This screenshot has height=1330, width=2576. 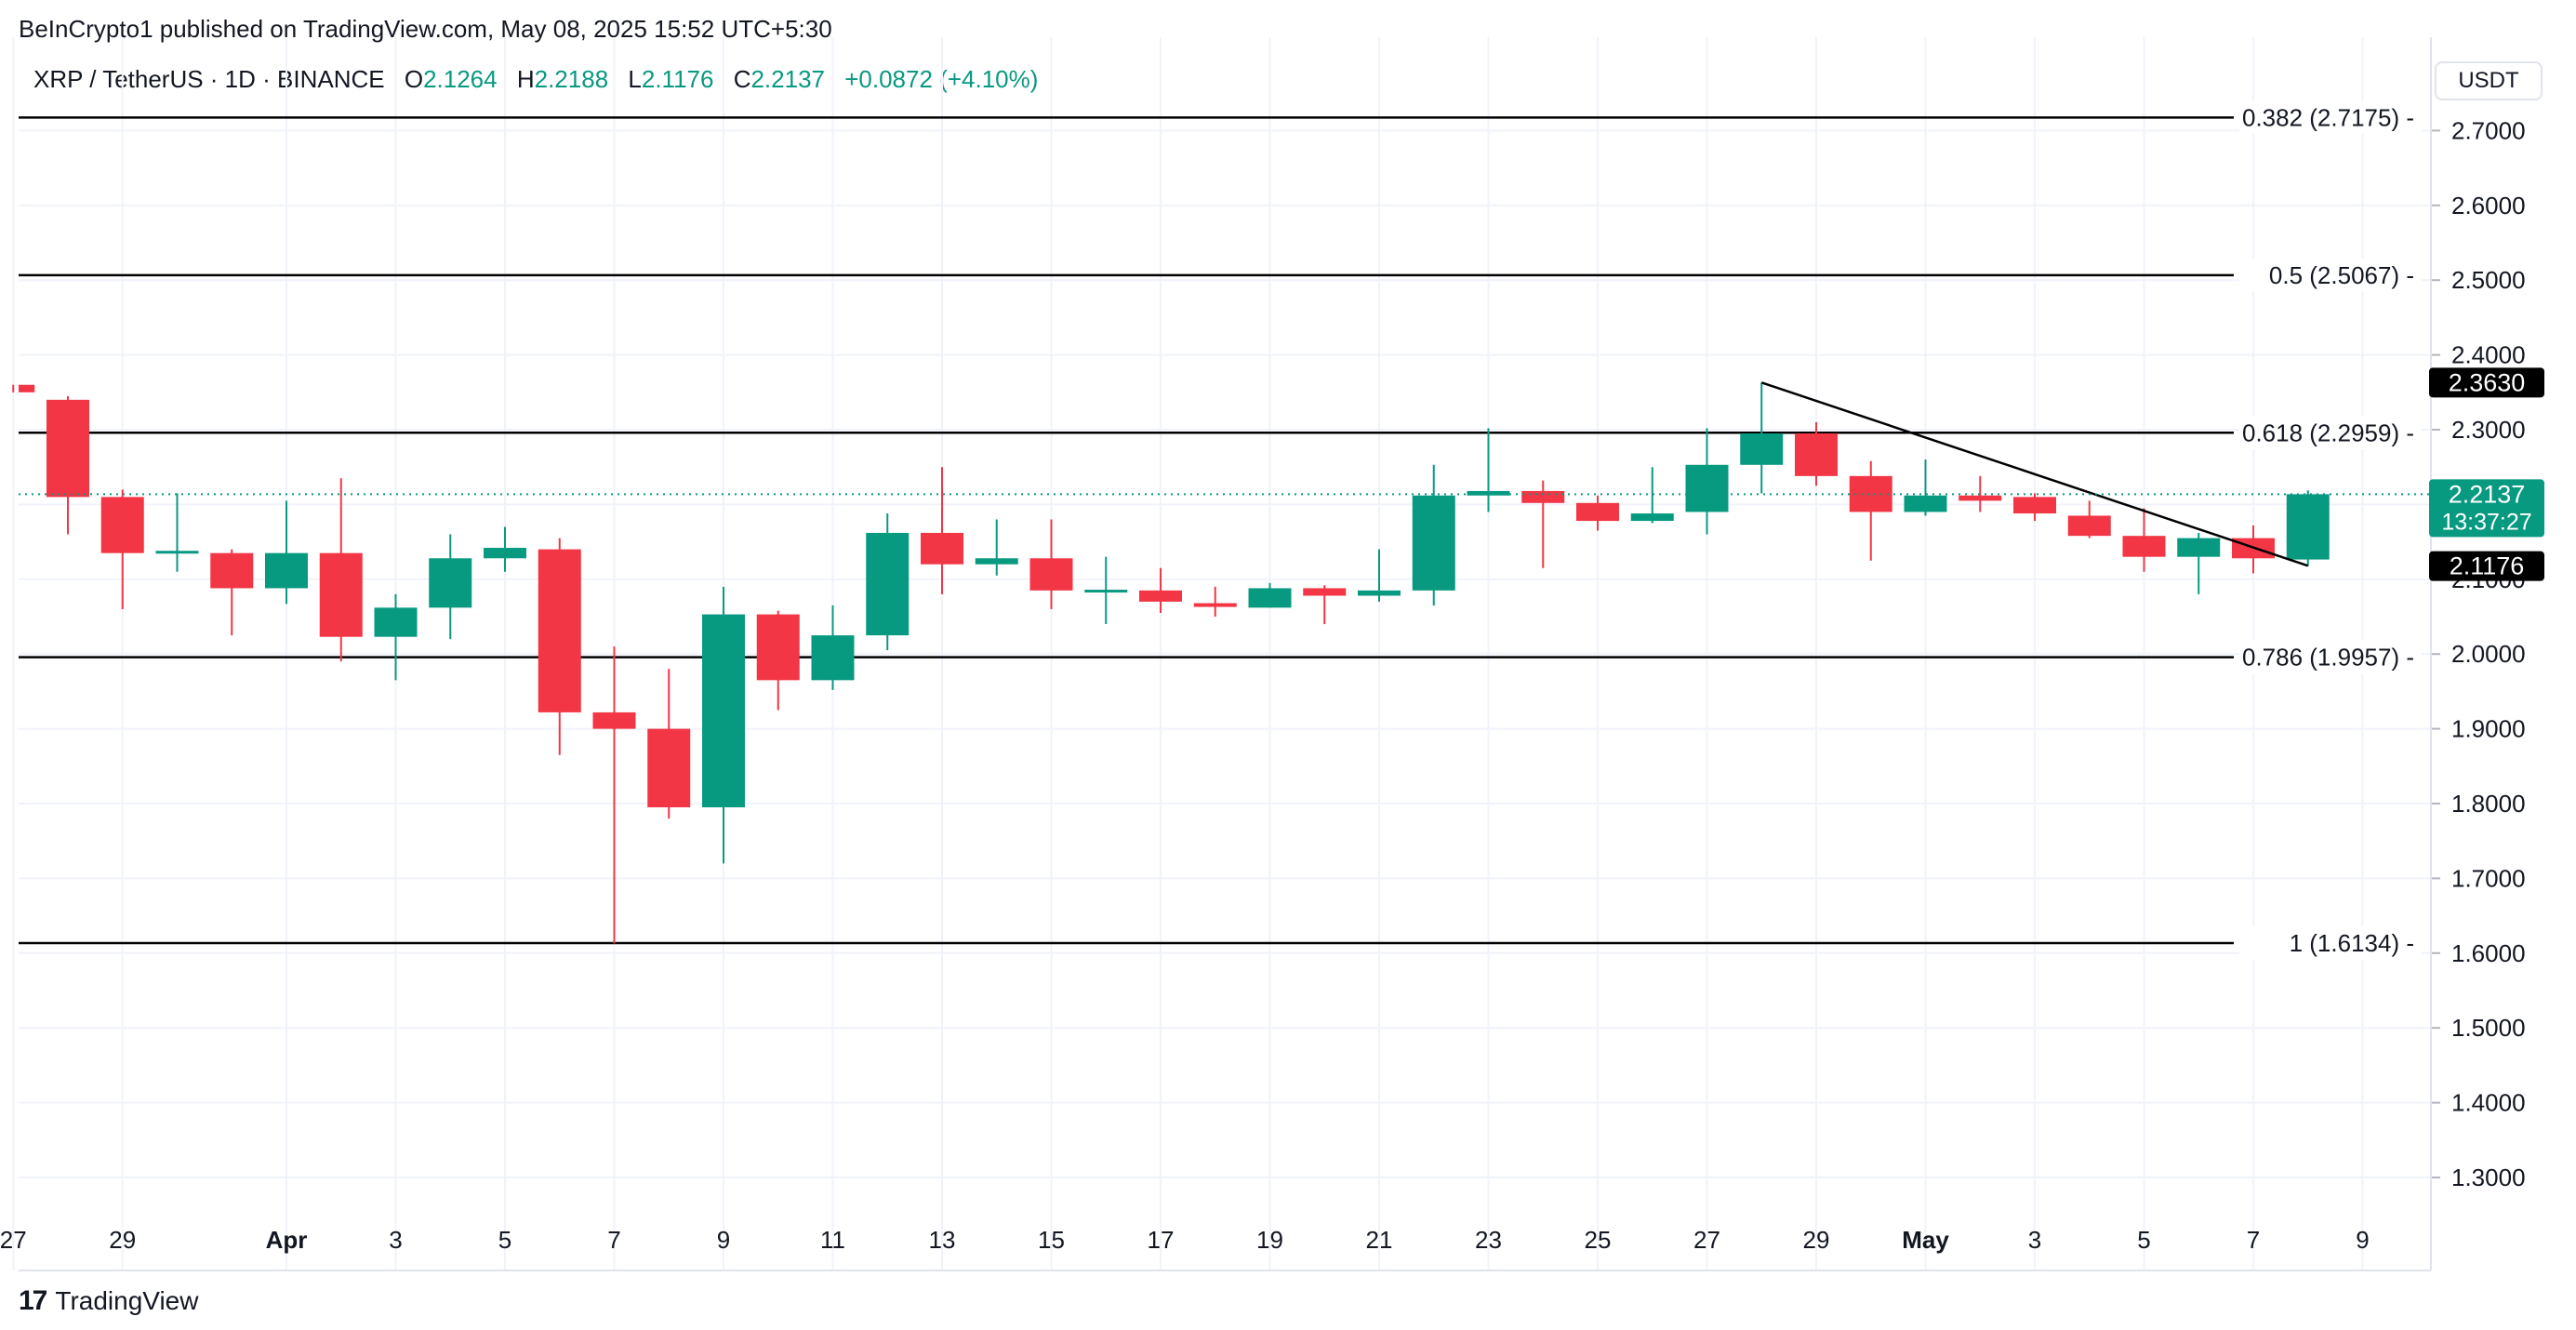 I want to click on low-value: 2.1176, so click(x=677, y=79).